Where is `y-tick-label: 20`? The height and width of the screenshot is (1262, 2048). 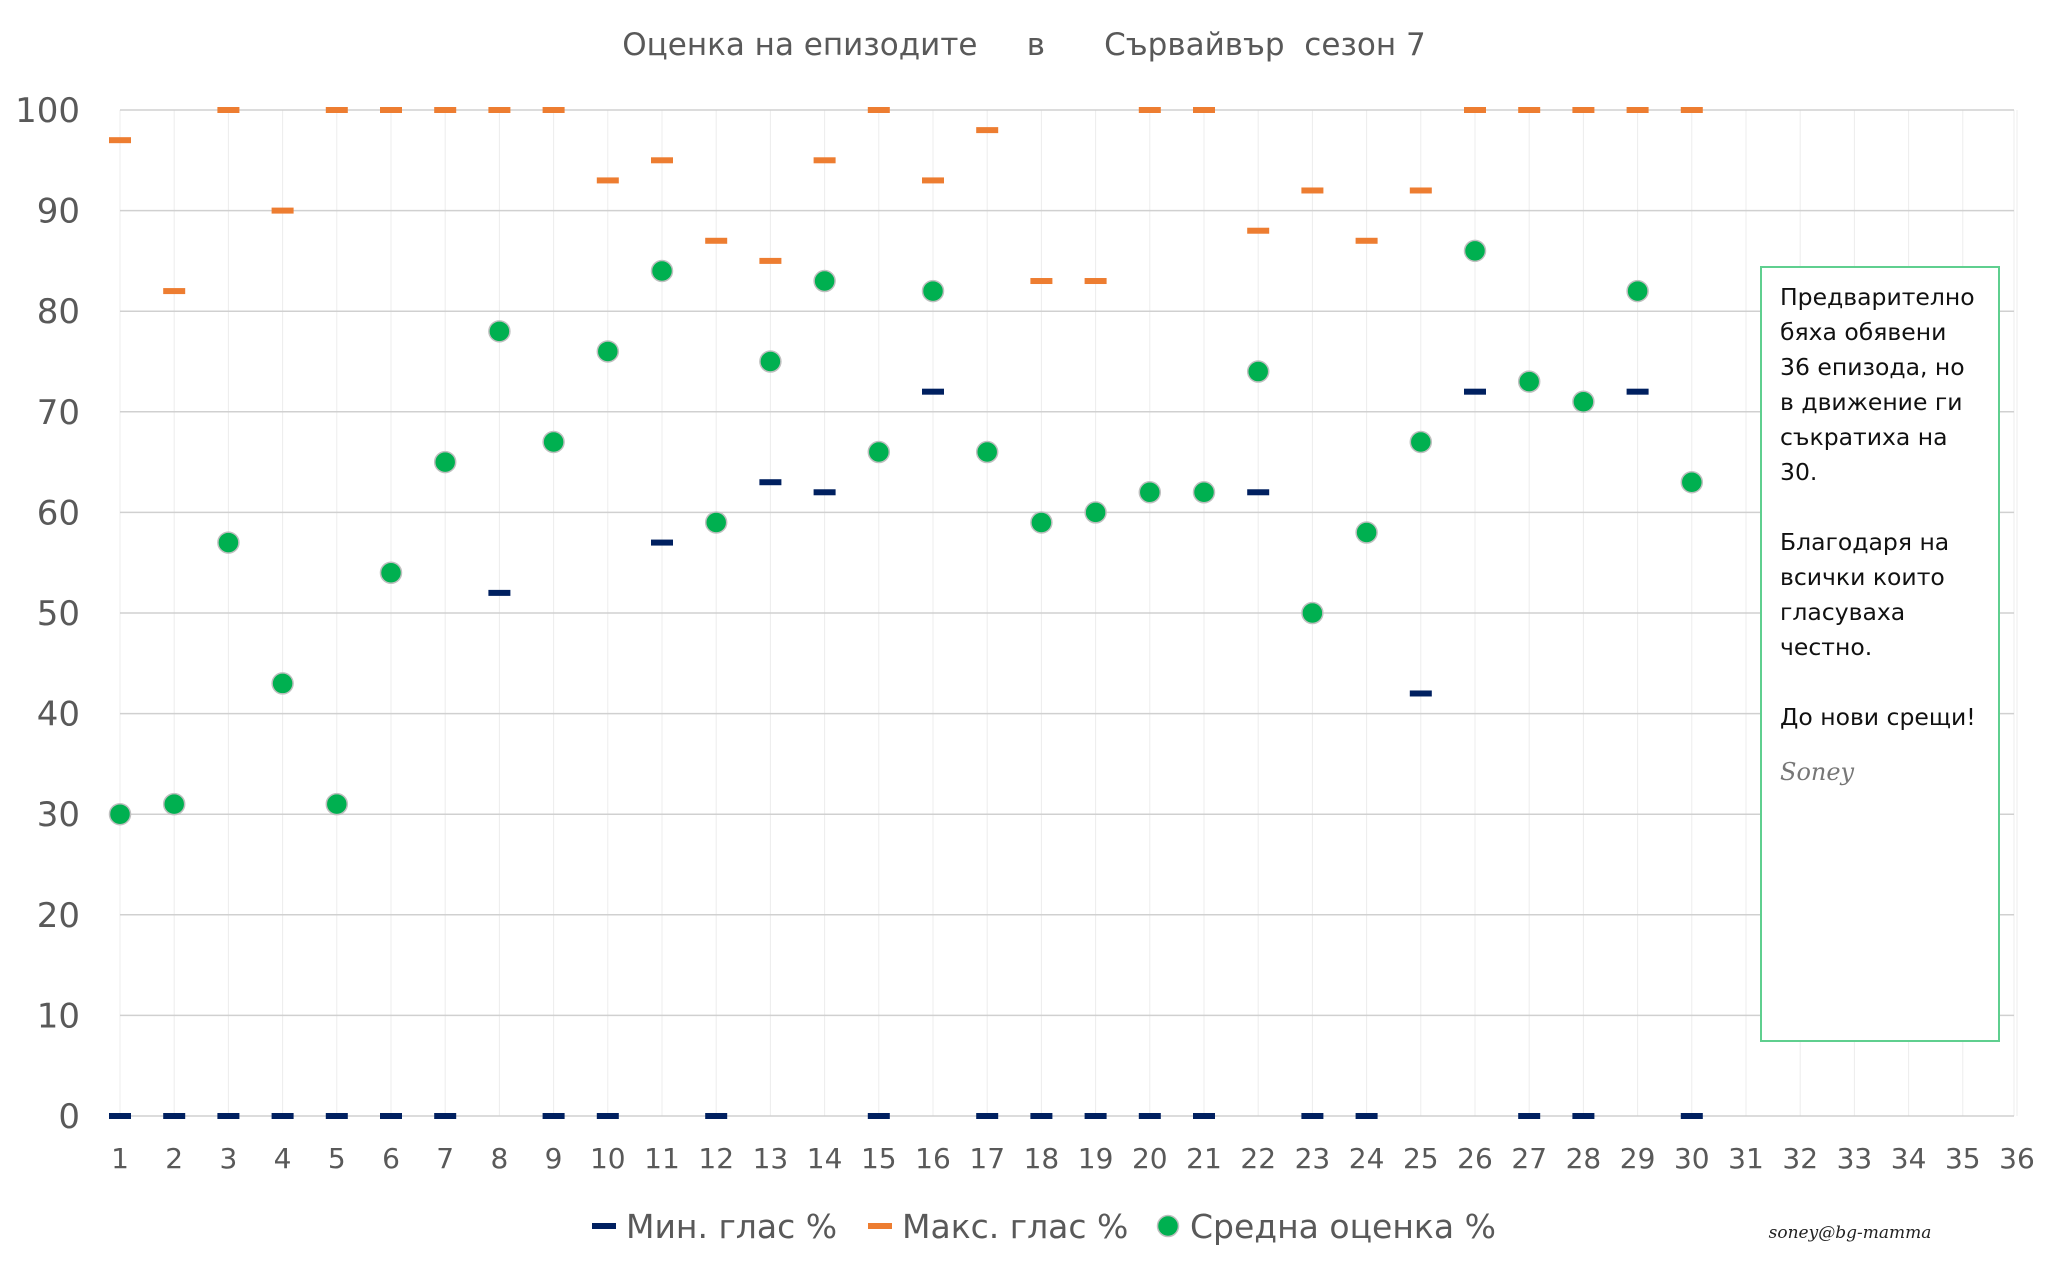
y-tick-label: 20 is located at coordinates (58, 916).